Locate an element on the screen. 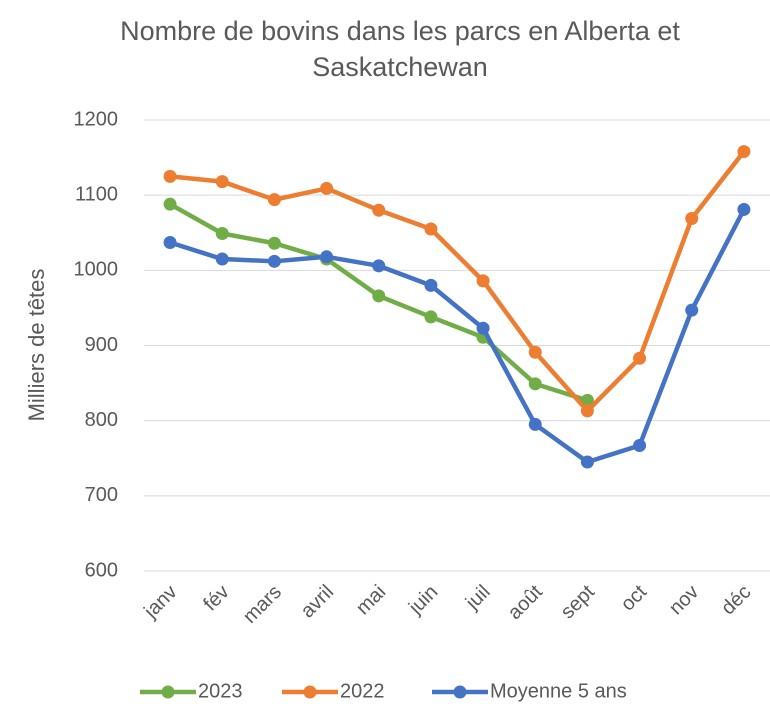  legend-item: Moyenne 5 ans is located at coordinates (529, 691).